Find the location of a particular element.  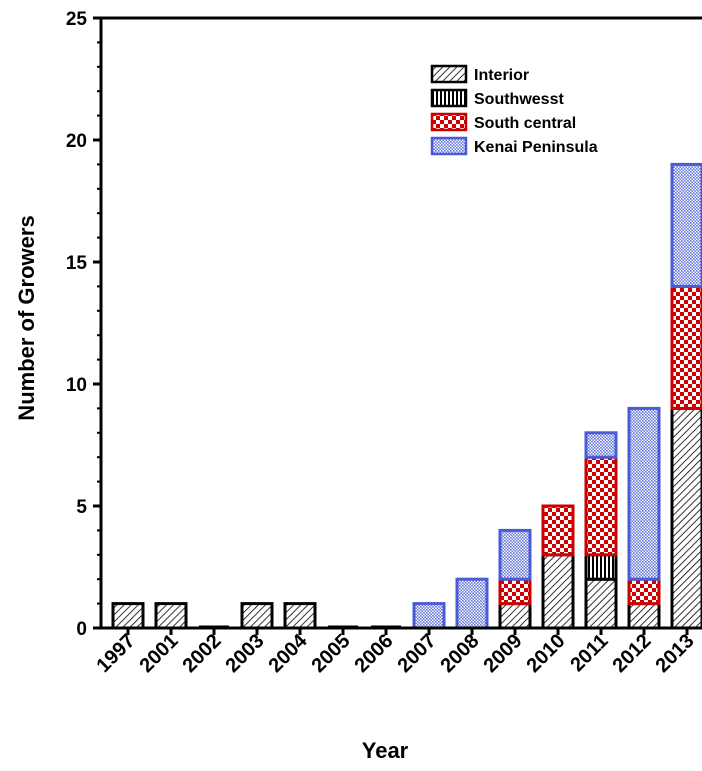

legend-swatch-southwesst is located at coordinates (449, 98).